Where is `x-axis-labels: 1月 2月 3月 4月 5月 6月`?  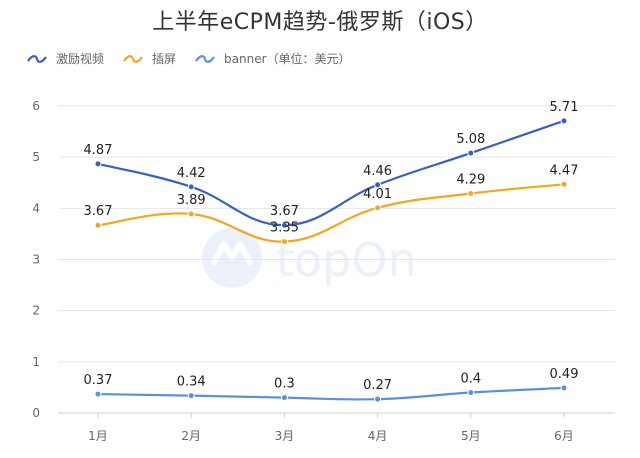
x-axis-labels: 1月 2月 3月 4月 5月 6月 is located at coordinates (331, 436).